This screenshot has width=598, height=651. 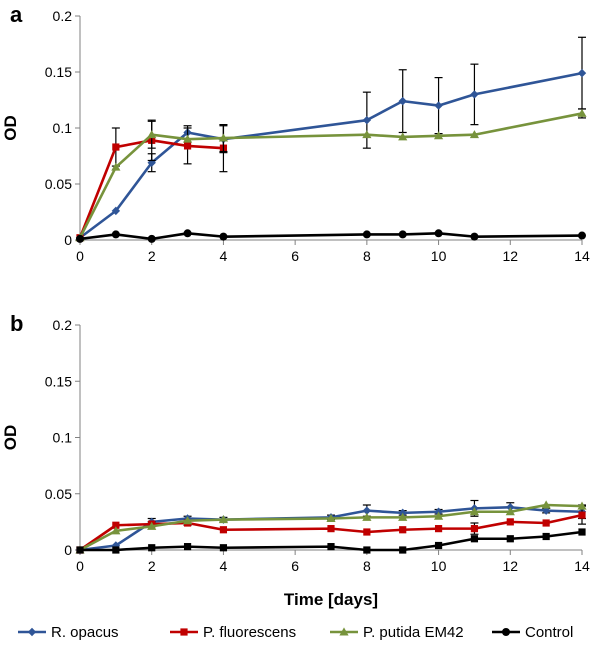 What do you see at coordinates (439, 566) in the screenshot?
I see `panel-b-x-tick-label: 10` at bounding box center [439, 566].